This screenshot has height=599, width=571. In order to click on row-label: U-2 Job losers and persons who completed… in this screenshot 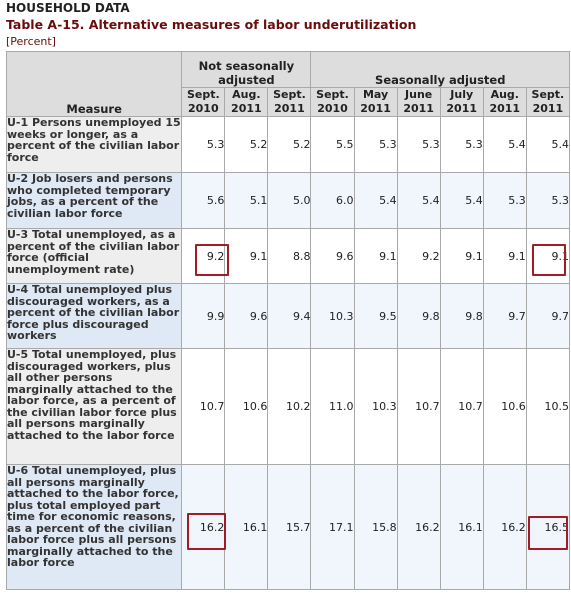, I will do `click(94, 200)`.